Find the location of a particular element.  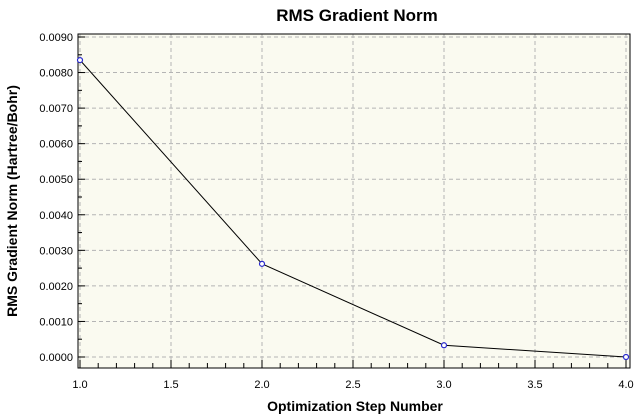

x-tick-label: 4.0 is located at coordinates (625, 385).